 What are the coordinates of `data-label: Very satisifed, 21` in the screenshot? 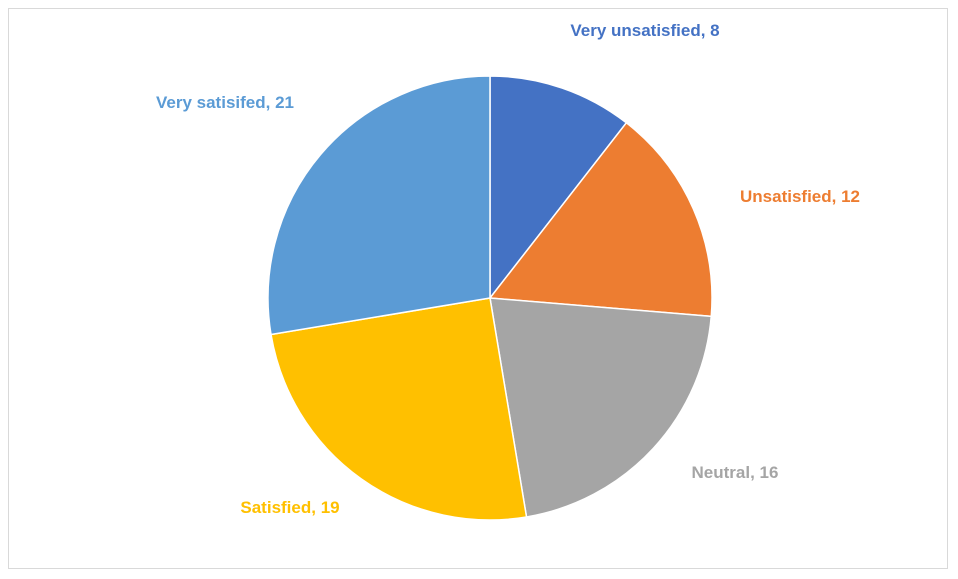 It's located at (225, 102).